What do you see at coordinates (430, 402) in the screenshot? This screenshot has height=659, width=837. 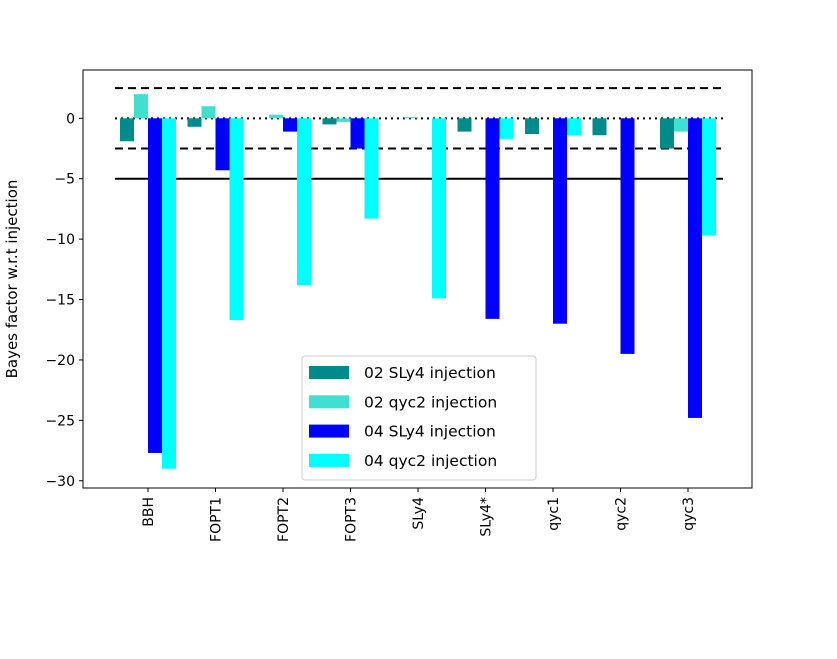 I see `legend-label: 02 qyc2 injection` at bounding box center [430, 402].